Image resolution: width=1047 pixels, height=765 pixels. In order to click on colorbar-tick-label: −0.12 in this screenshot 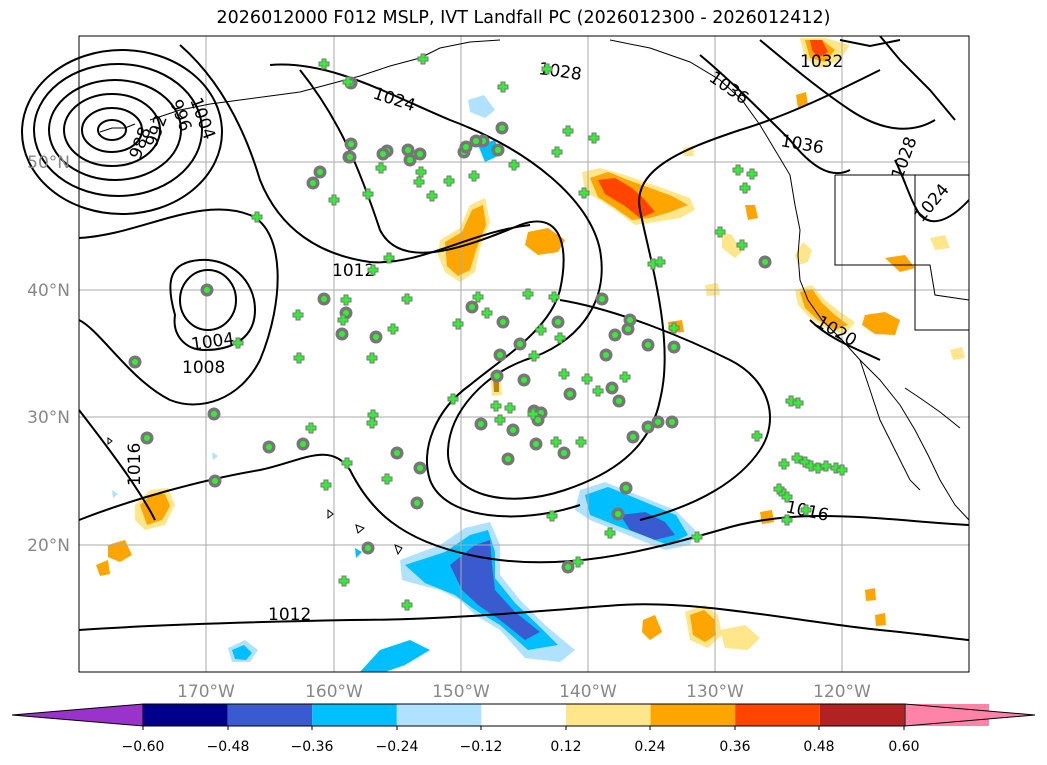, I will do `click(481, 747)`.